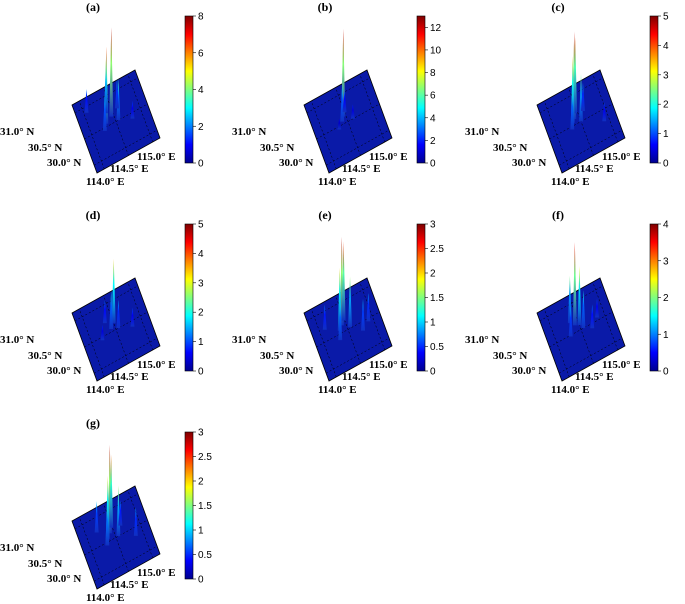  I want to click on subplot-title: (g), so click(93, 423).